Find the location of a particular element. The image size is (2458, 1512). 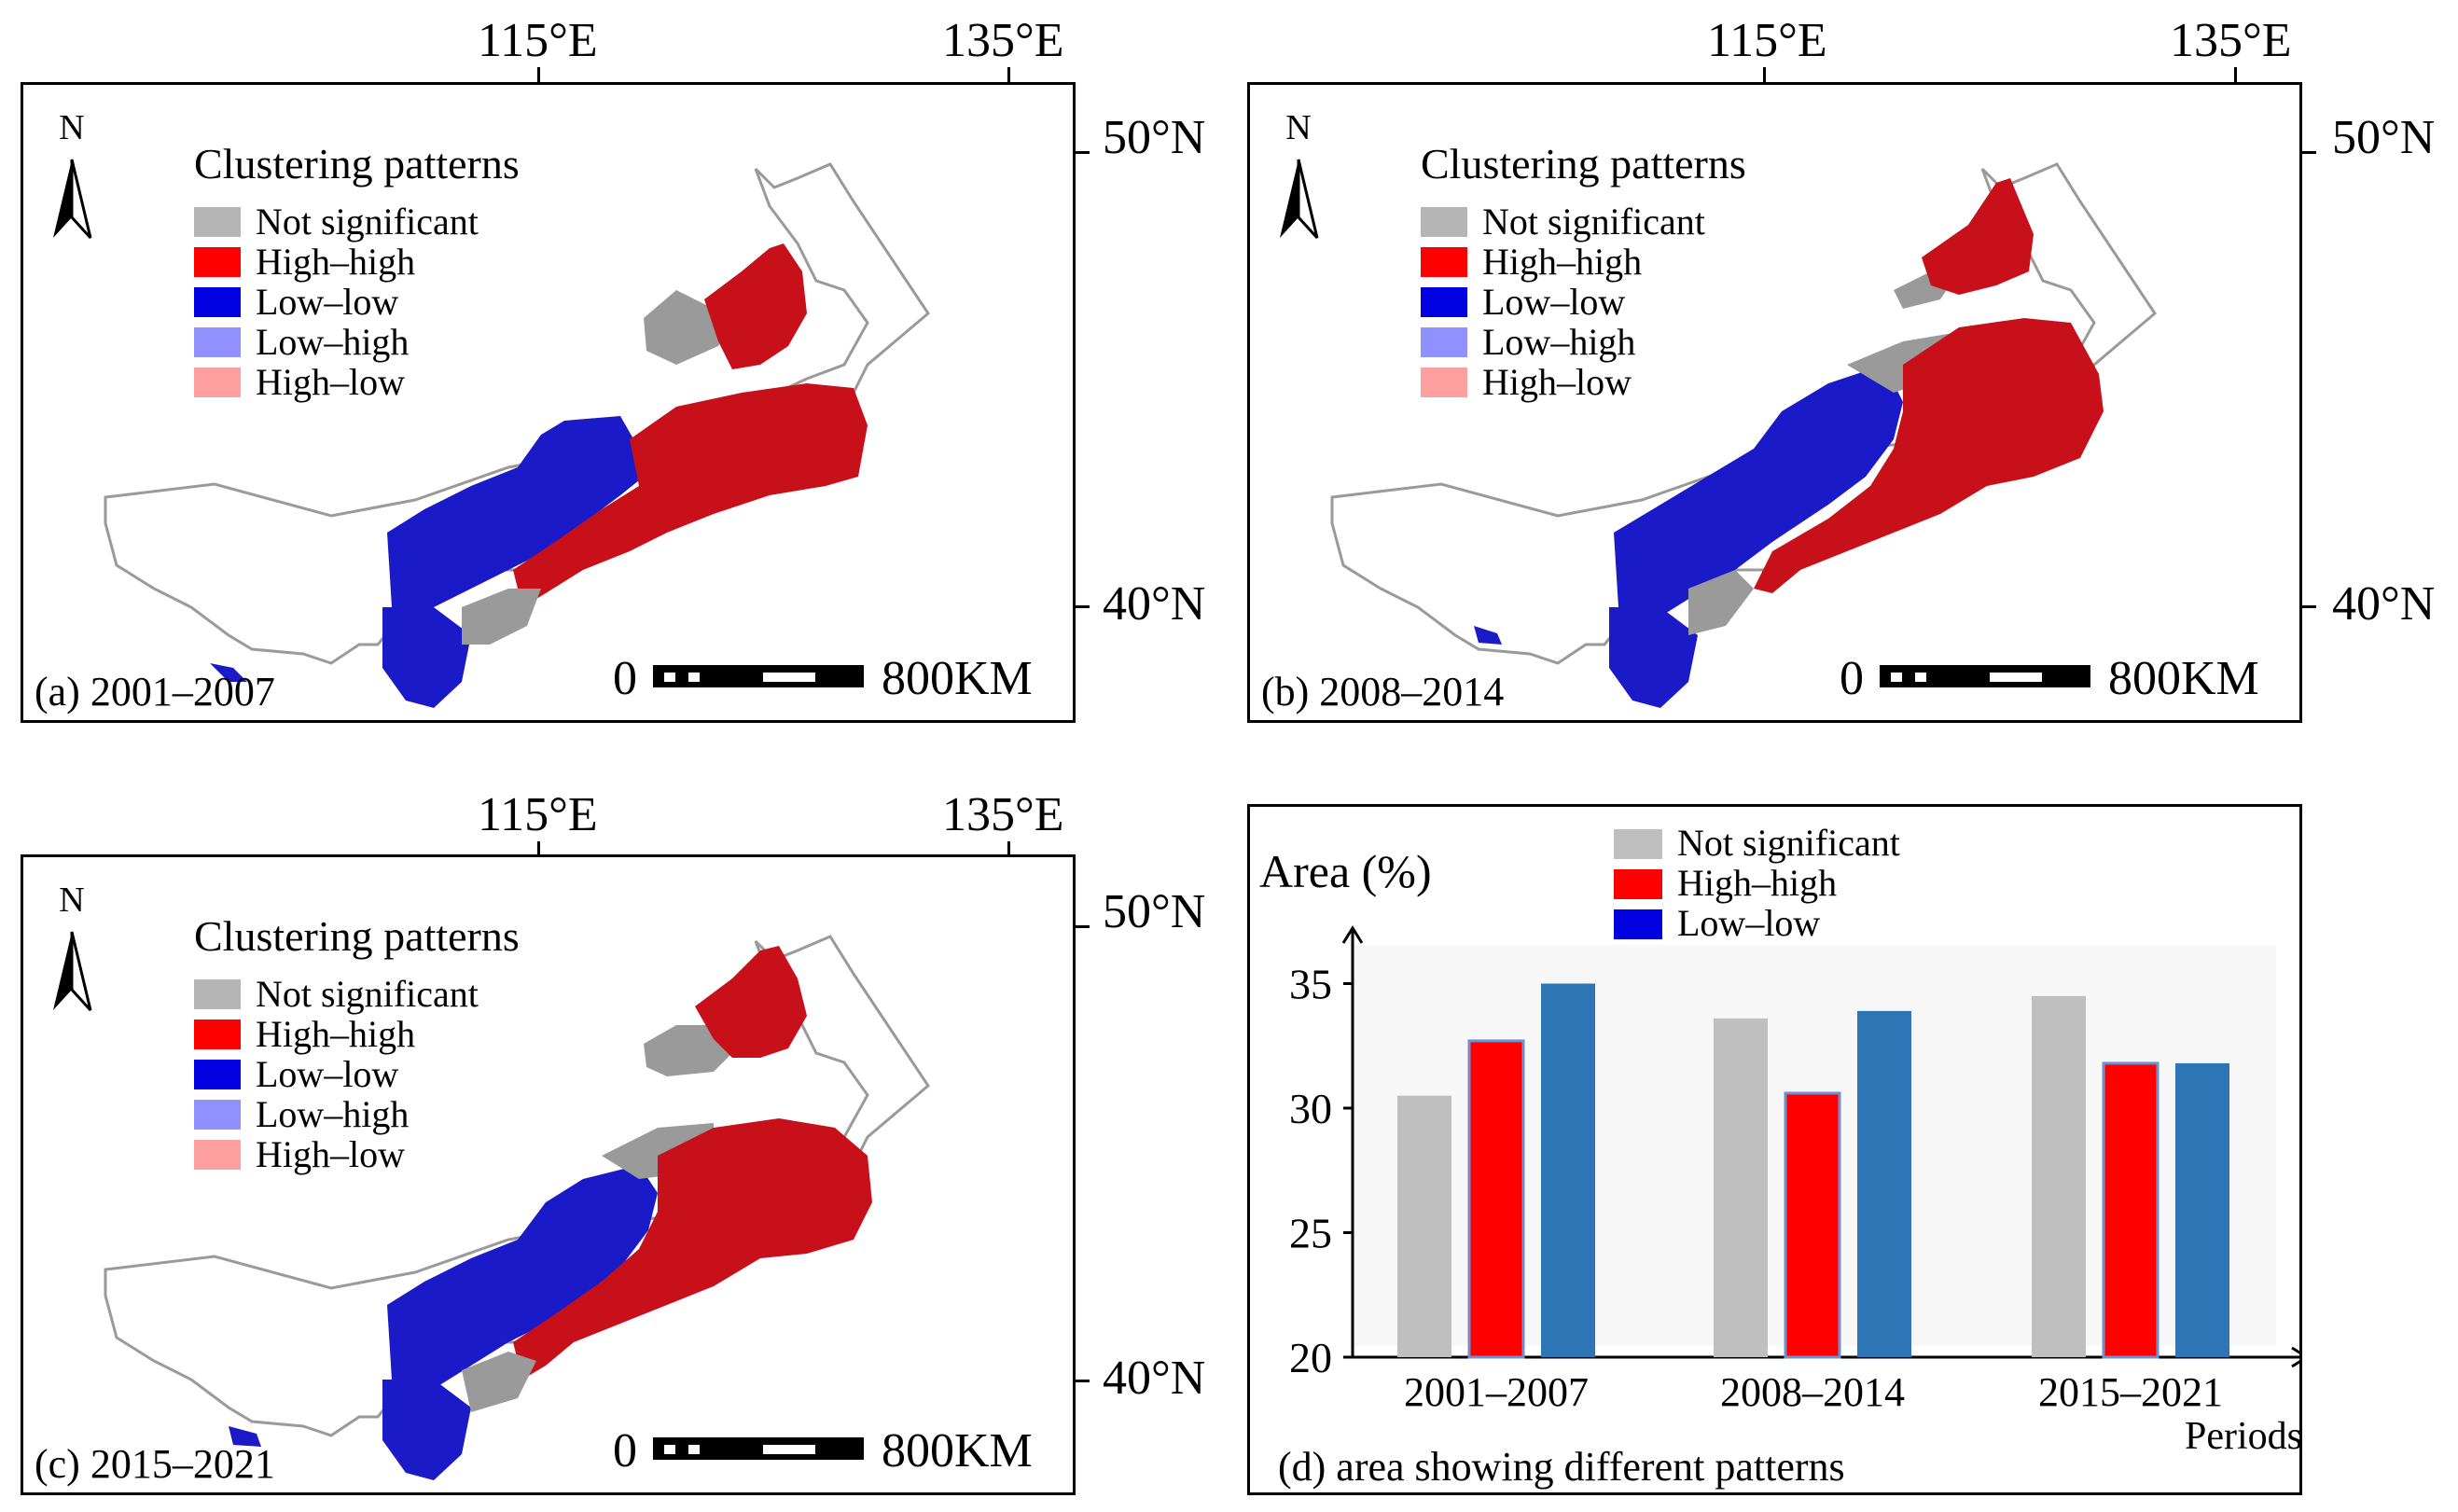

chart-legend: Not significant High–high Low–low is located at coordinates (1757, 883).